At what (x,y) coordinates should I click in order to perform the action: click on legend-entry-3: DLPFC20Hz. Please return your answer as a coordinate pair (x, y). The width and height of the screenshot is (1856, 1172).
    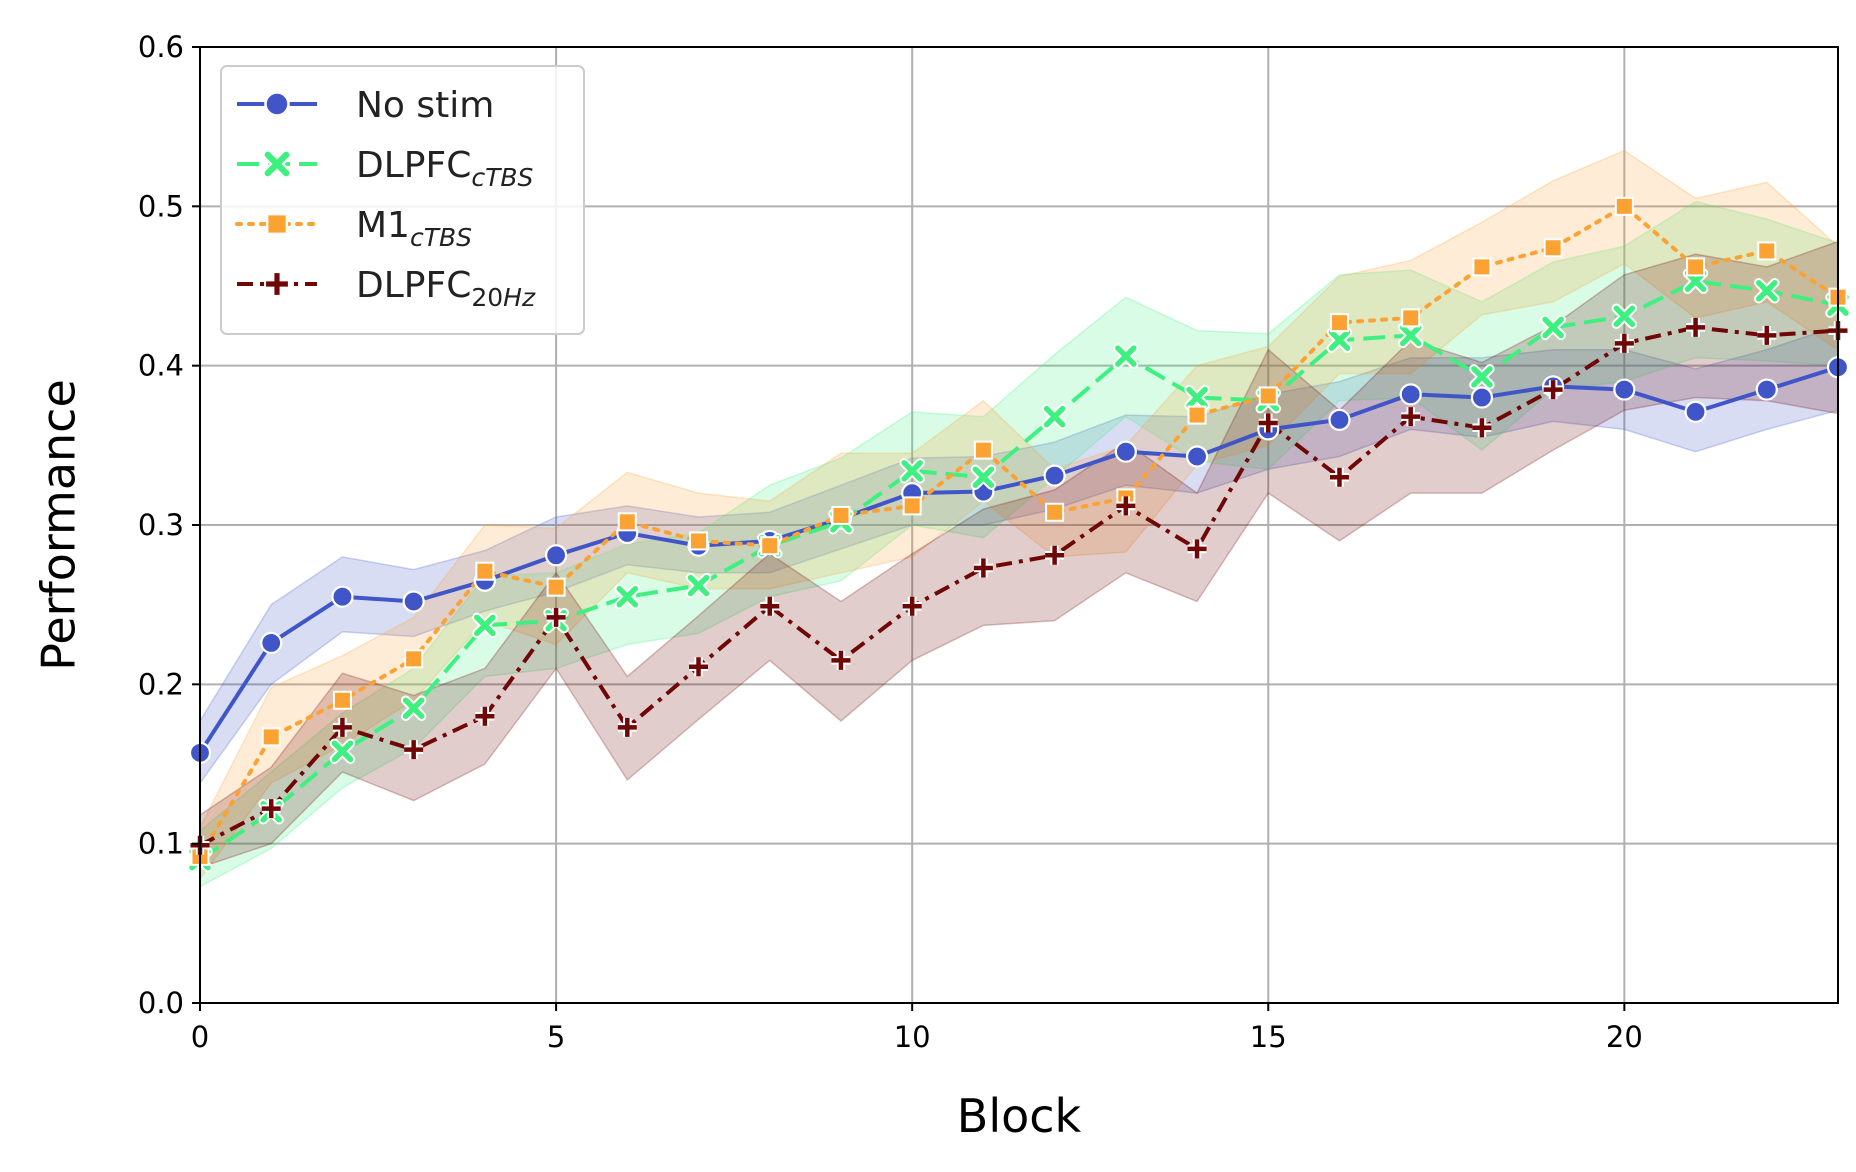
    Looking at the image, I should click on (386, 288).